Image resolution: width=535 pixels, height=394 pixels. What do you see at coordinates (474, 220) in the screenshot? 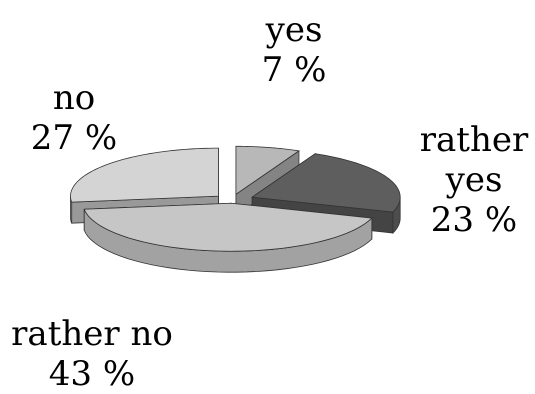
I see `slice-label-rather-yes-value: 23 %` at bounding box center [474, 220].